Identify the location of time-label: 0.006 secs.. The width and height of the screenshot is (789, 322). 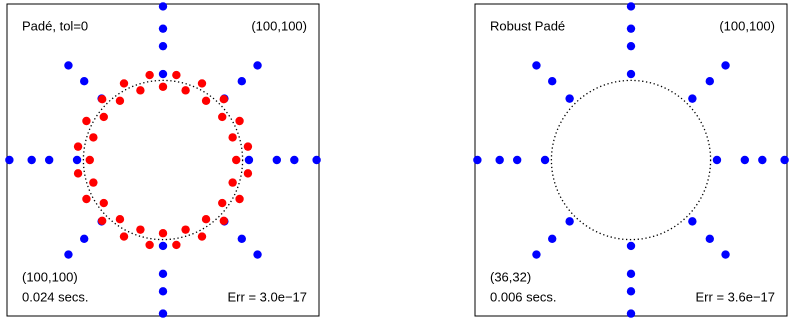
(523, 296).